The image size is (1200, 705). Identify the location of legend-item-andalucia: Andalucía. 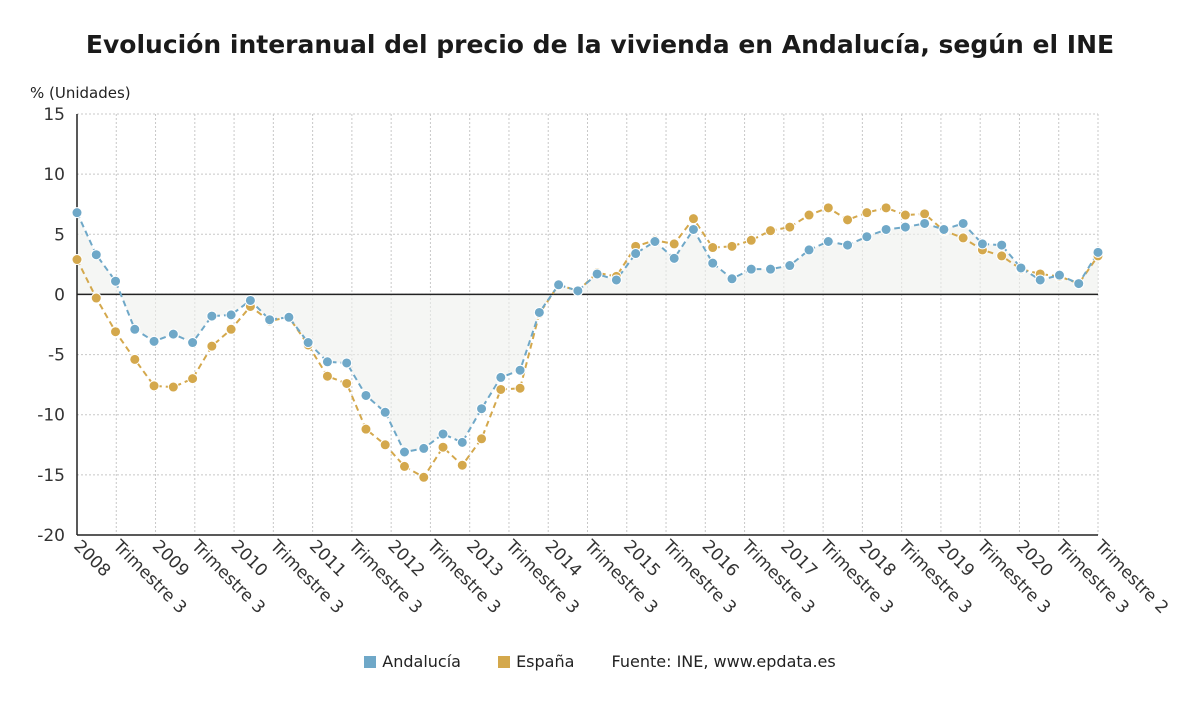
(412, 661).